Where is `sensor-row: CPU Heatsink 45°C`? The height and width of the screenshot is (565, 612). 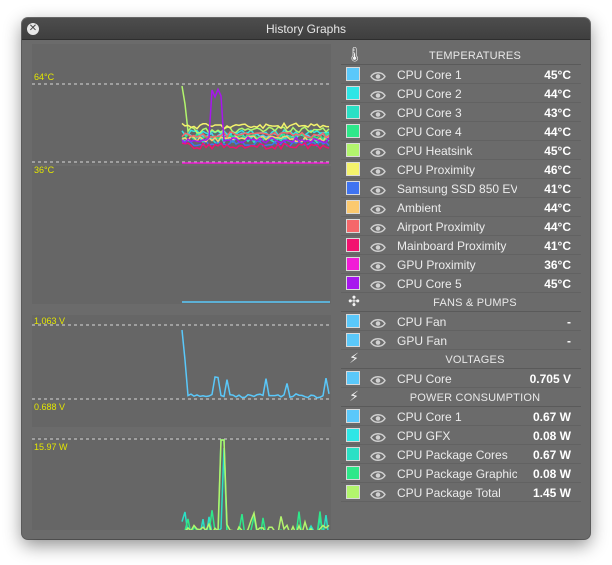
sensor-row: CPU Heatsink 45°C is located at coordinates (461, 150).